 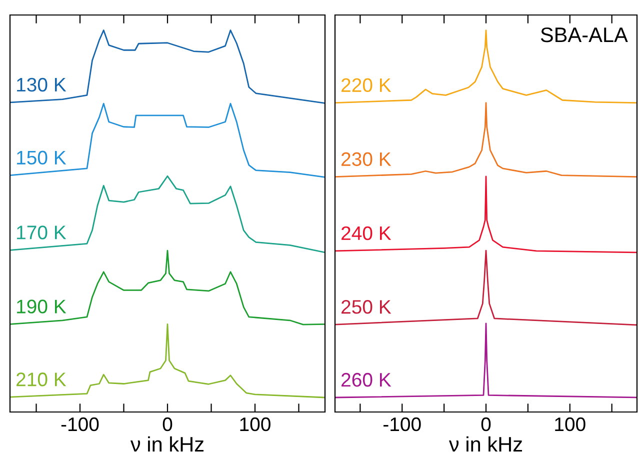 I want to click on series-label: 240 K, so click(x=367, y=233).